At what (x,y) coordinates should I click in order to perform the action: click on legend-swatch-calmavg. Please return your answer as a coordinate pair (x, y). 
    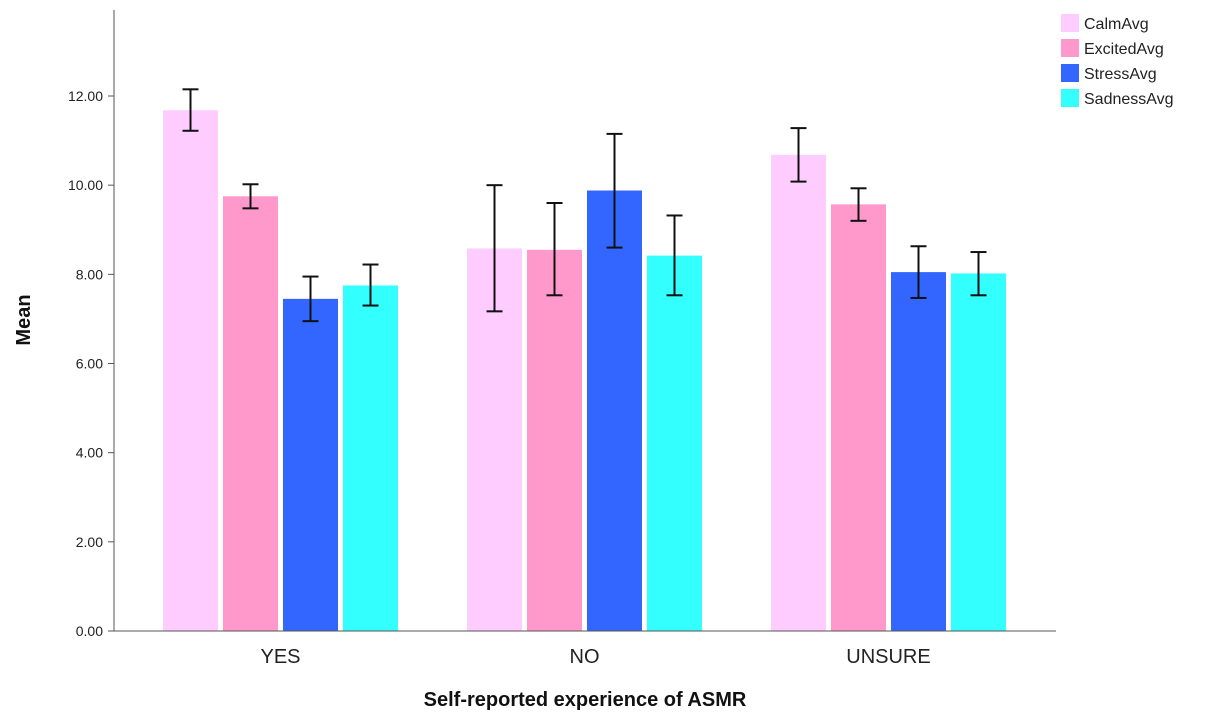
    Looking at the image, I should click on (1070, 23).